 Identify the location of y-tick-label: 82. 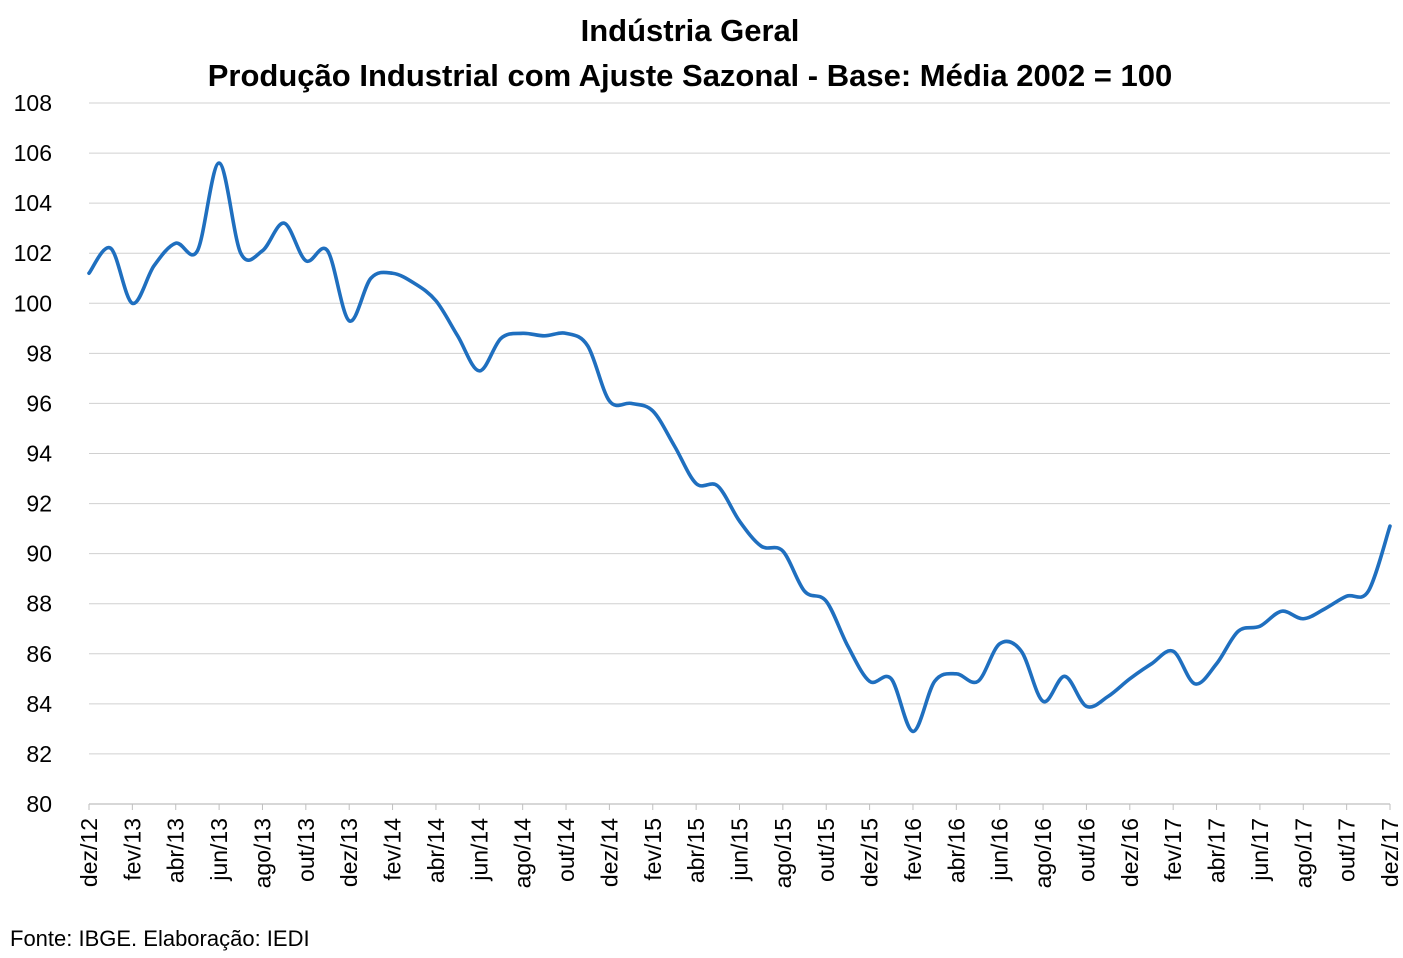
(39, 754).